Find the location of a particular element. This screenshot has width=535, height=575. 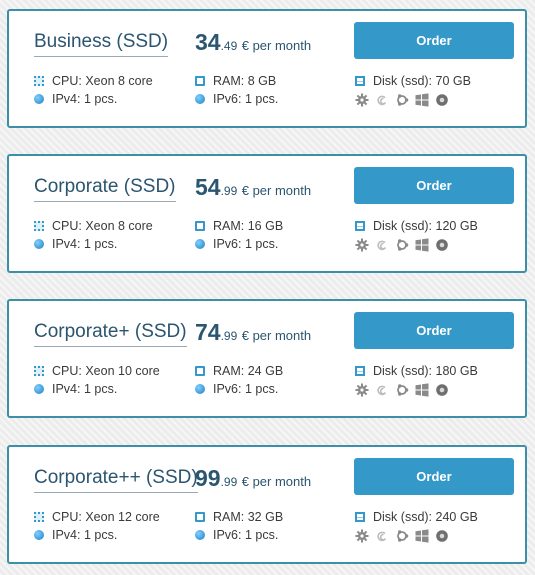

spec-ram: RAM: 32 GB is located at coordinates (239, 517).